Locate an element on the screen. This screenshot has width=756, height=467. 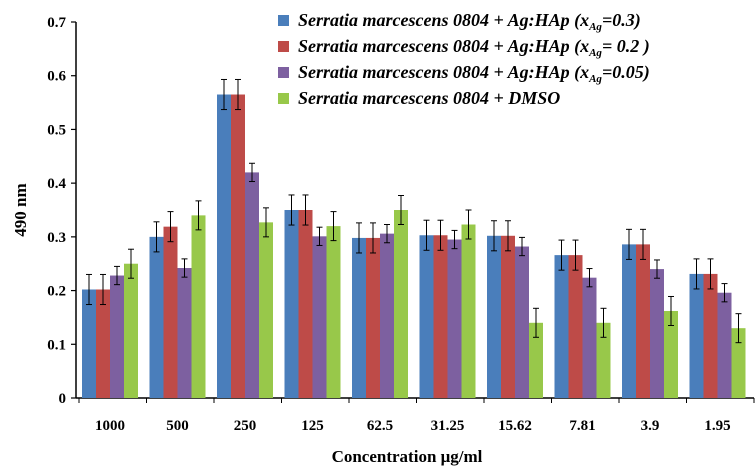
x-tick-label: 1000 is located at coordinates (110, 426).